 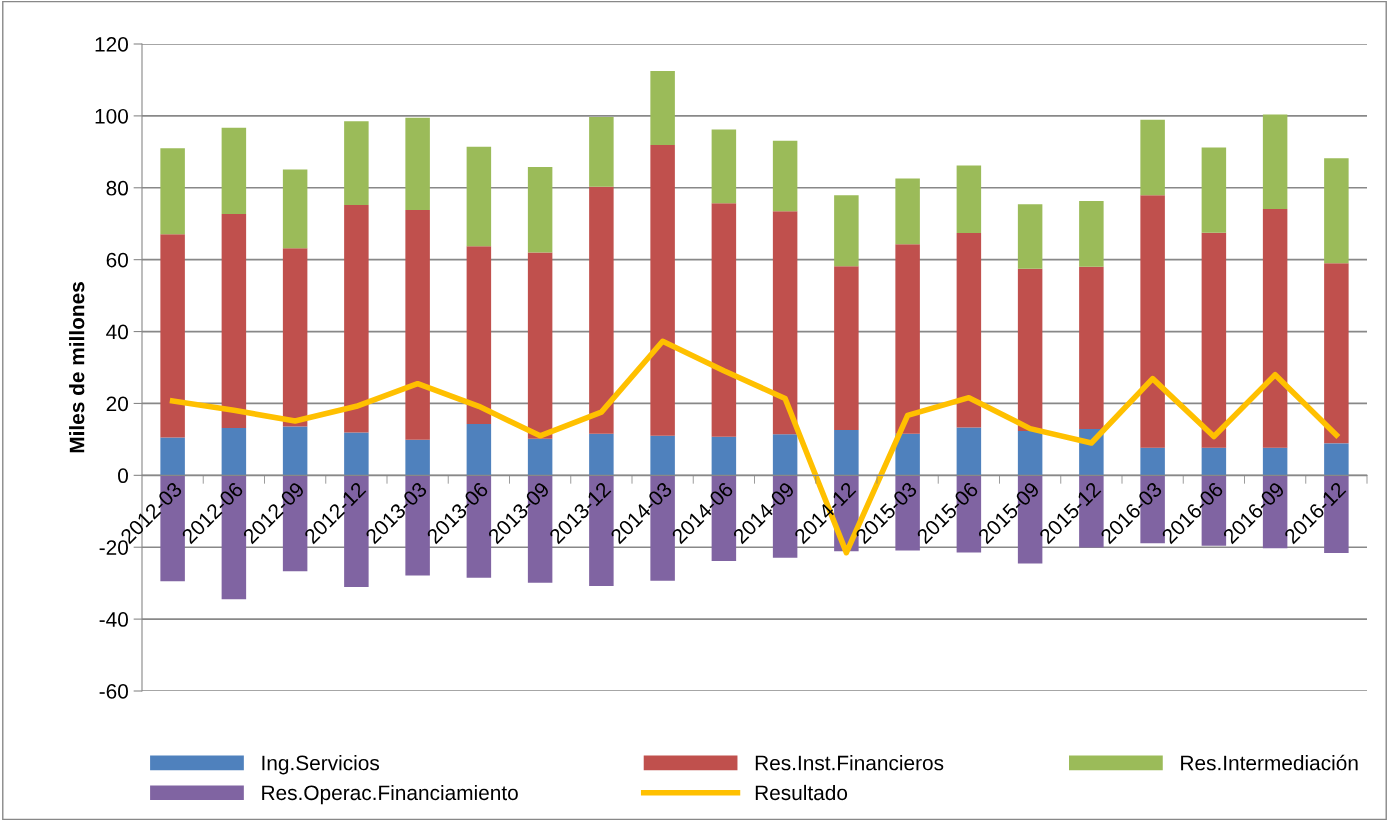 I want to click on legend-label: Res.Inst.Financieros, so click(x=849, y=763).